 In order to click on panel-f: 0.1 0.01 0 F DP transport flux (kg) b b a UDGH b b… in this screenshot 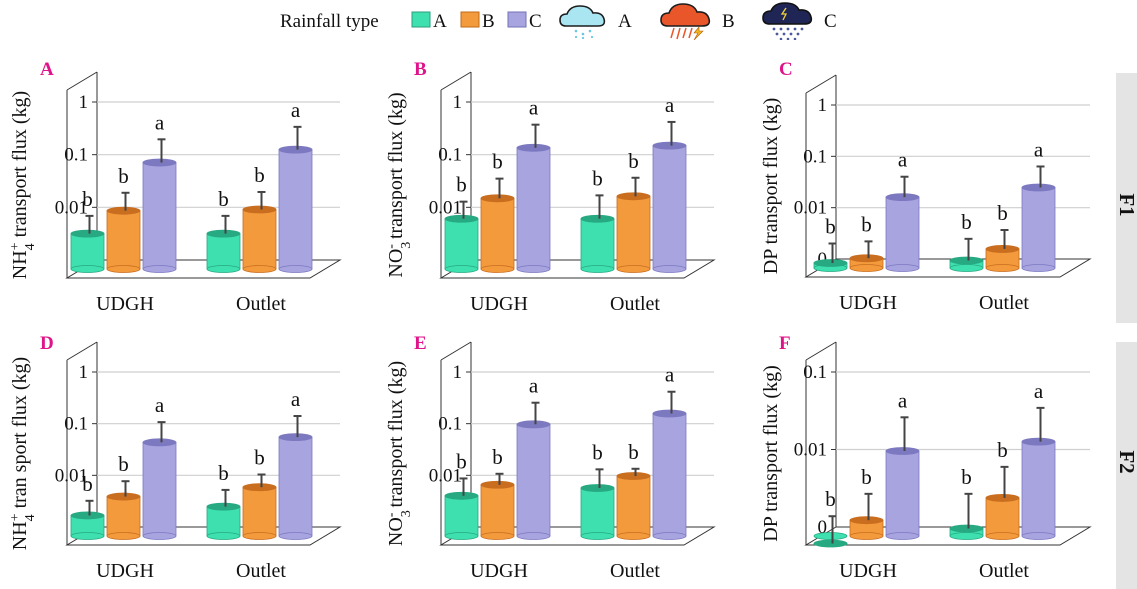, I will do `click(926, 457)`.